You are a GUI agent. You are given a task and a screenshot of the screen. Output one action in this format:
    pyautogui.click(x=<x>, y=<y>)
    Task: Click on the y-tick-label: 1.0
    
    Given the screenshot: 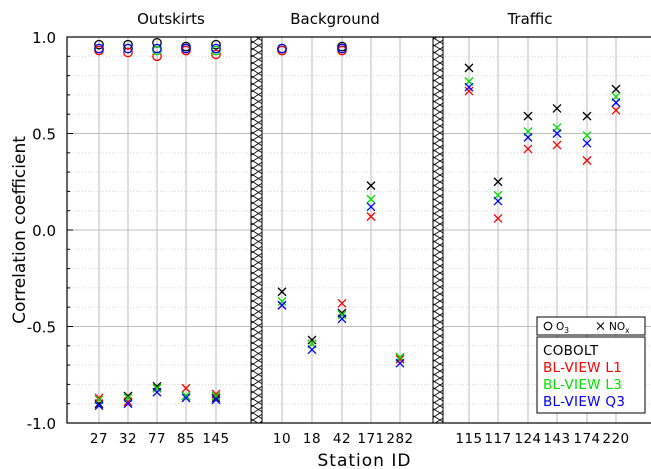 What is the action you would take?
    pyautogui.click(x=44, y=38)
    